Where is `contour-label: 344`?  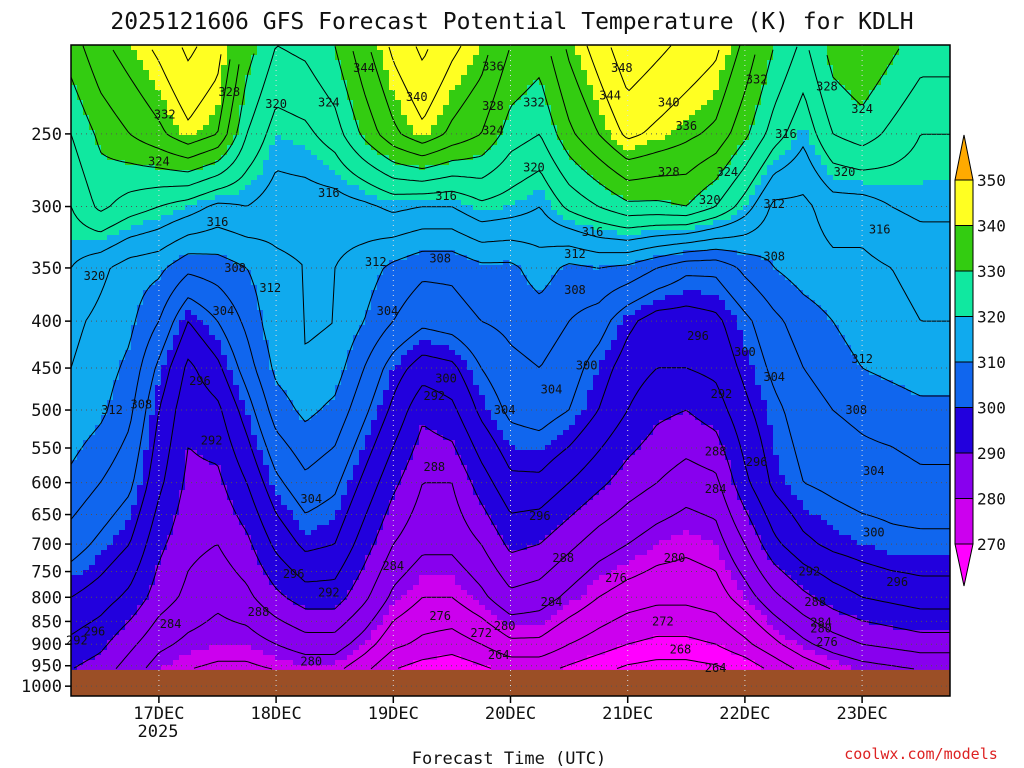 contour-label: 344 is located at coordinates (610, 95).